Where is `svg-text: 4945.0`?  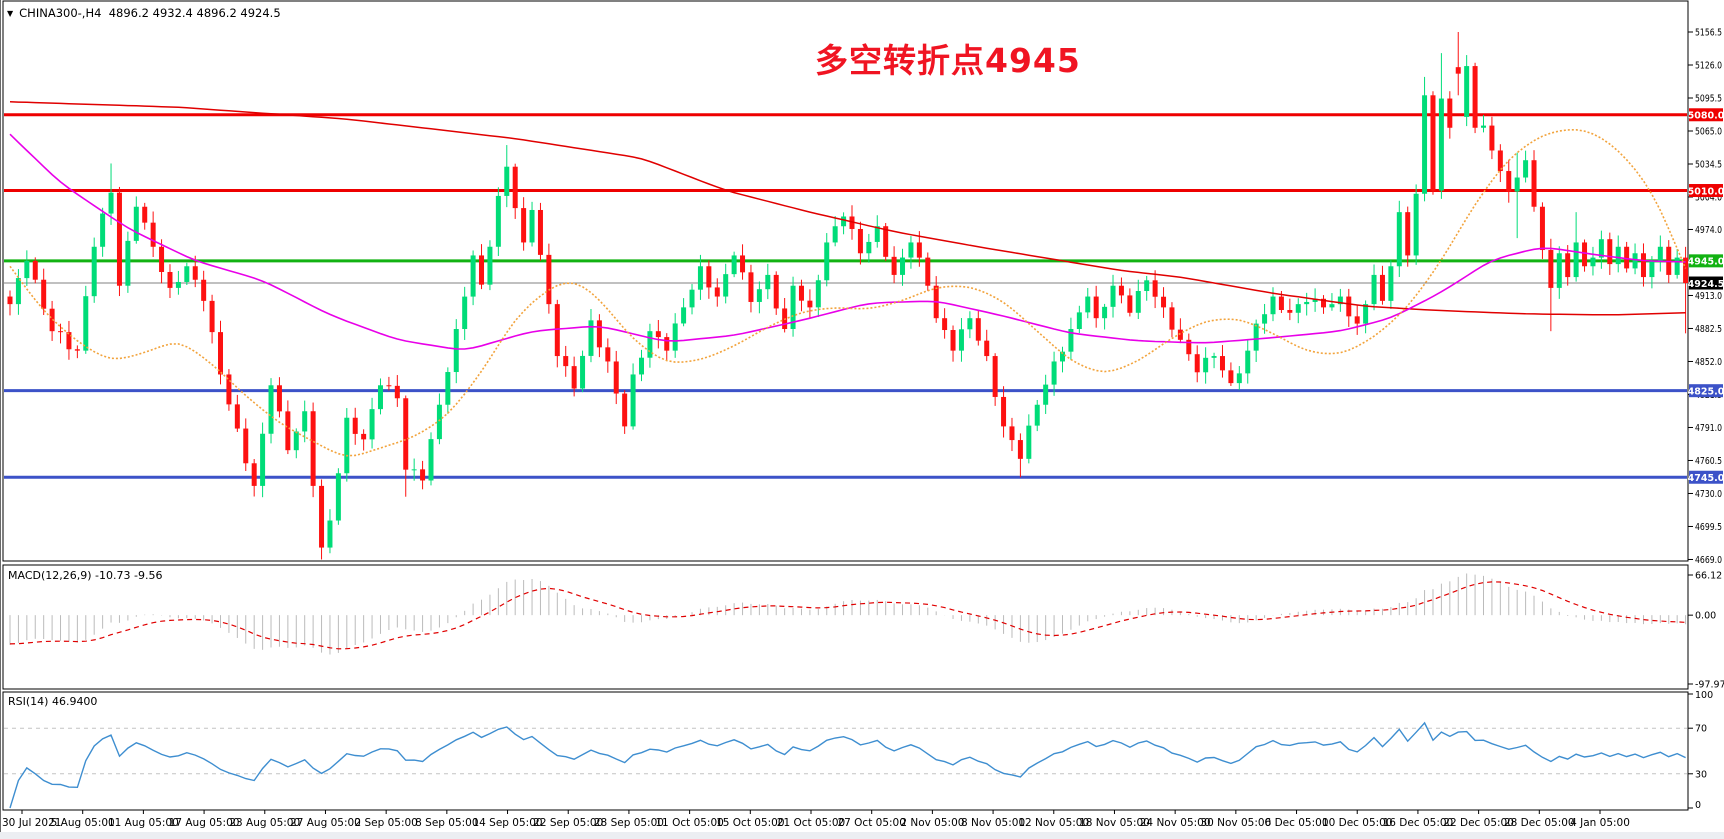 svg-text: 4945.0 is located at coordinates (1706, 262).